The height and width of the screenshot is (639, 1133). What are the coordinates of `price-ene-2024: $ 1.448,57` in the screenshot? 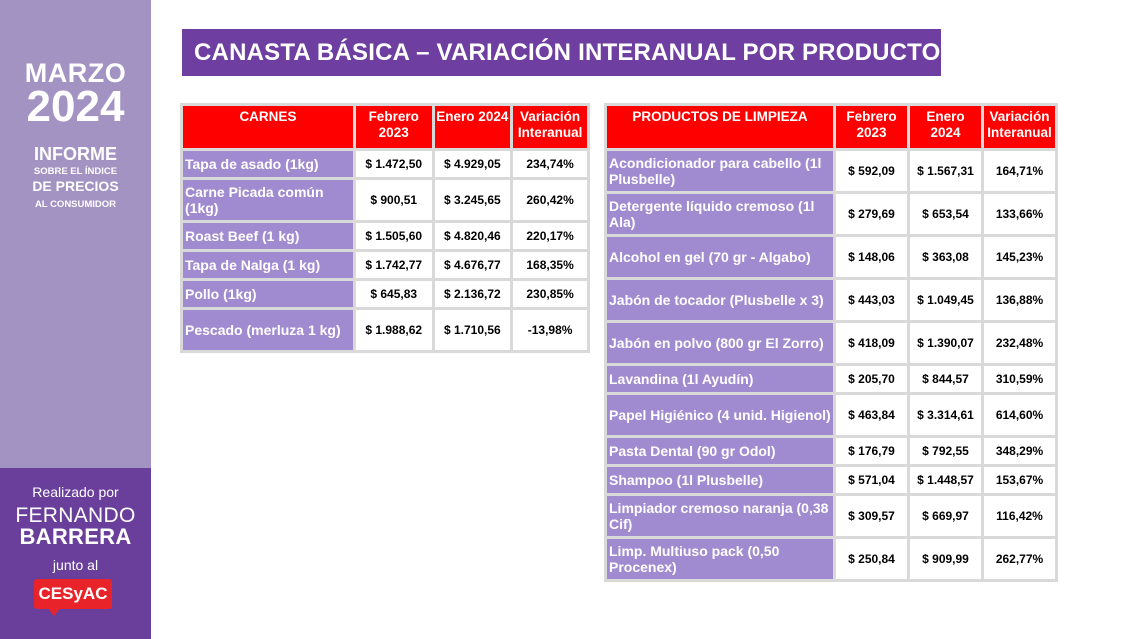 It's located at (945, 480).